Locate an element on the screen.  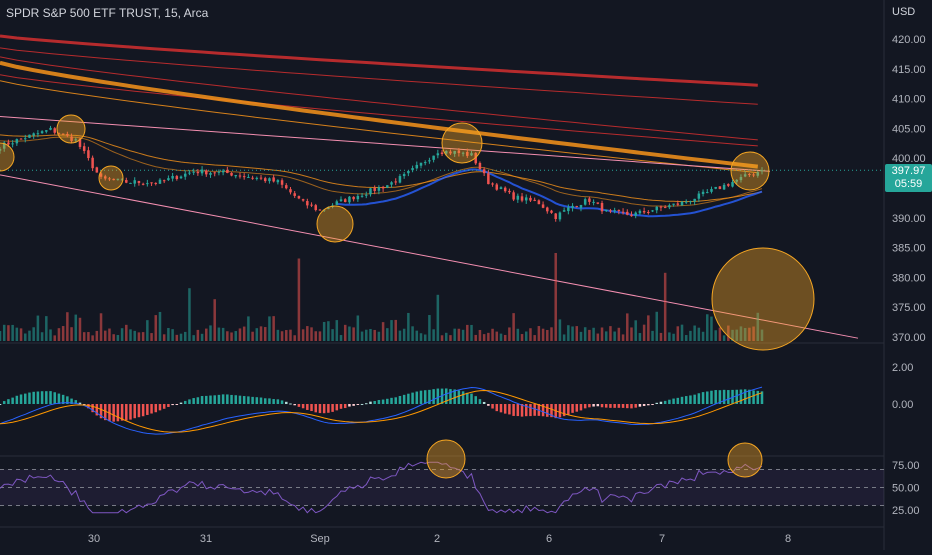
price-tick-label: 390.00 is located at coordinates (909, 219).